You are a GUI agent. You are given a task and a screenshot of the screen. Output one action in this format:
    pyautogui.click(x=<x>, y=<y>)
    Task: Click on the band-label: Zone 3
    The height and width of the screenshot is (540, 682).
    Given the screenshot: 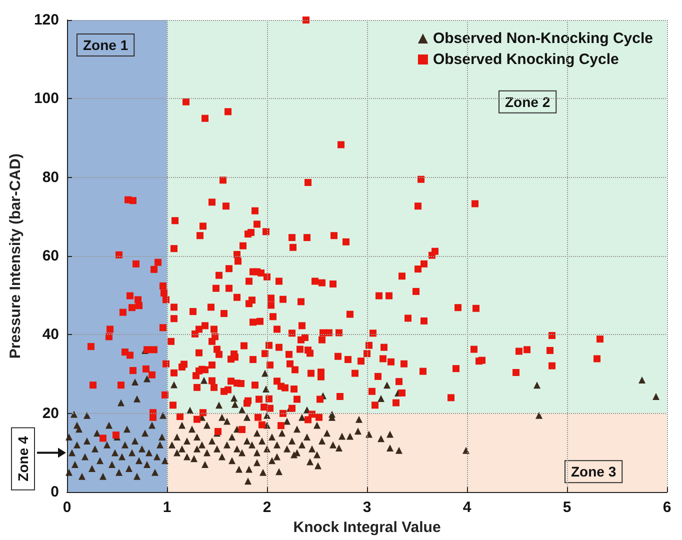 What is the action you would take?
    pyautogui.click(x=593, y=472)
    